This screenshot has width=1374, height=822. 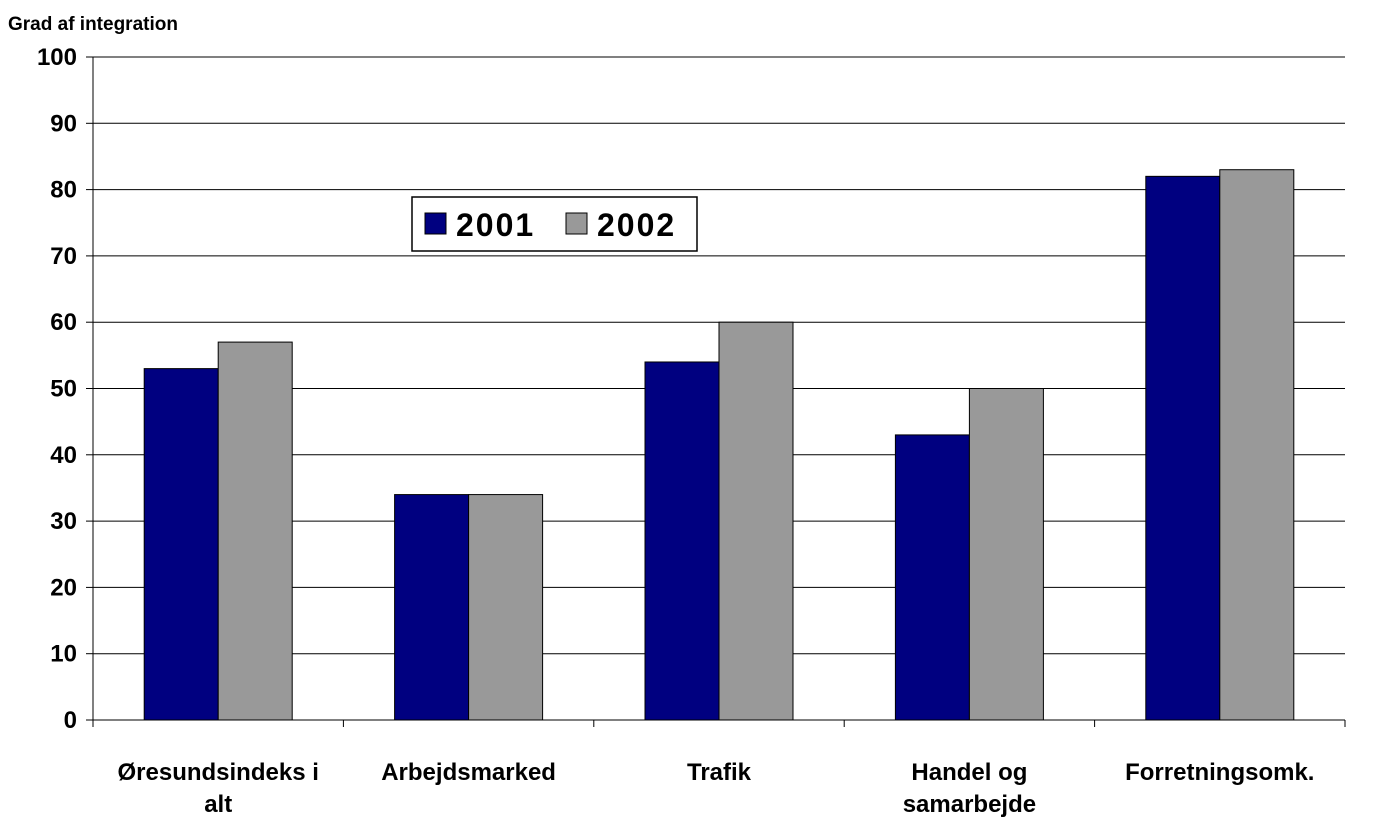 What do you see at coordinates (969, 804) in the screenshot?
I see `x-category-label: samarbejde` at bounding box center [969, 804].